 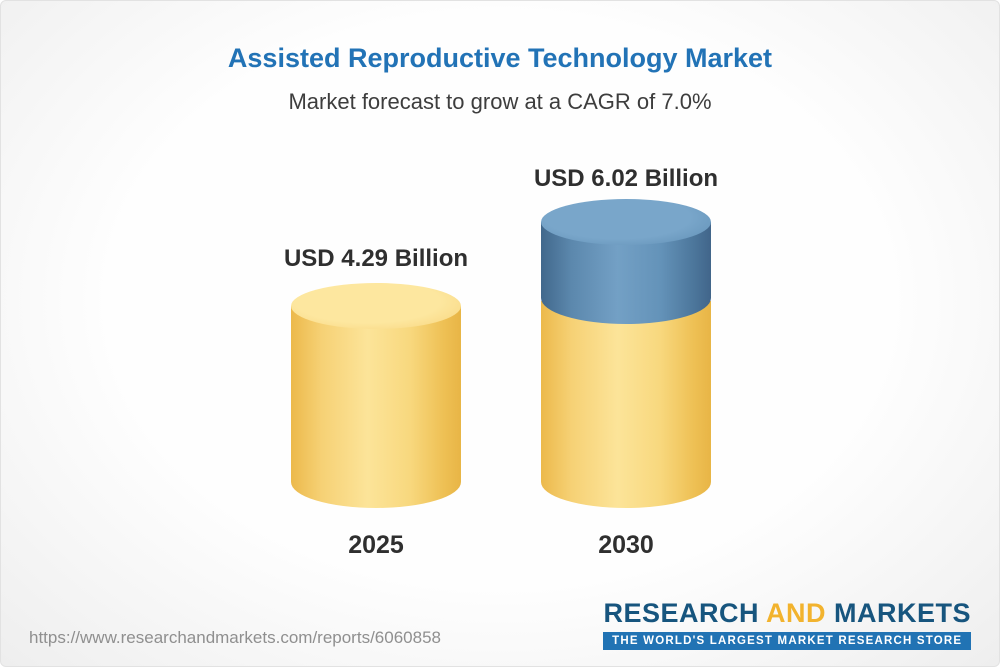 I want to click on cylinder-2030-growth-top-ellipse, so click(x=626, y=222).